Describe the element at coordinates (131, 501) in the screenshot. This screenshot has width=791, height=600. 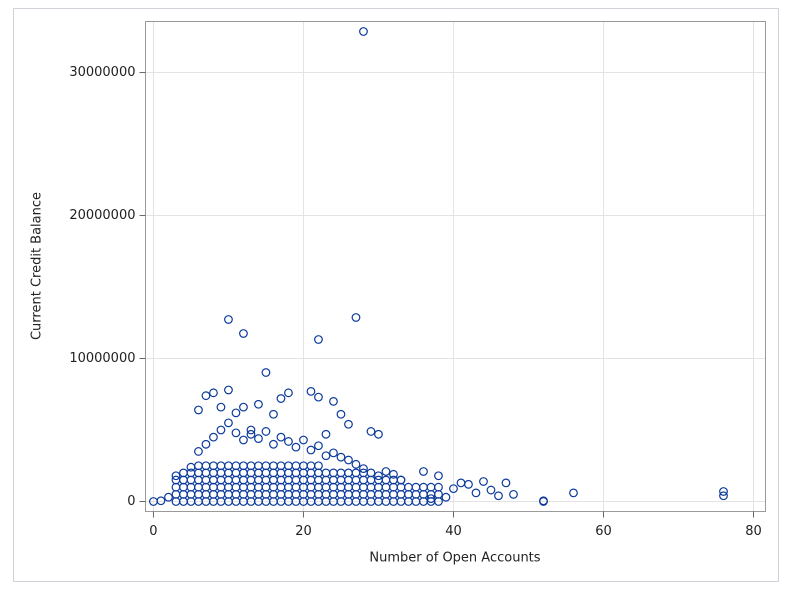
I see `y-tick-label: 0` at that location.